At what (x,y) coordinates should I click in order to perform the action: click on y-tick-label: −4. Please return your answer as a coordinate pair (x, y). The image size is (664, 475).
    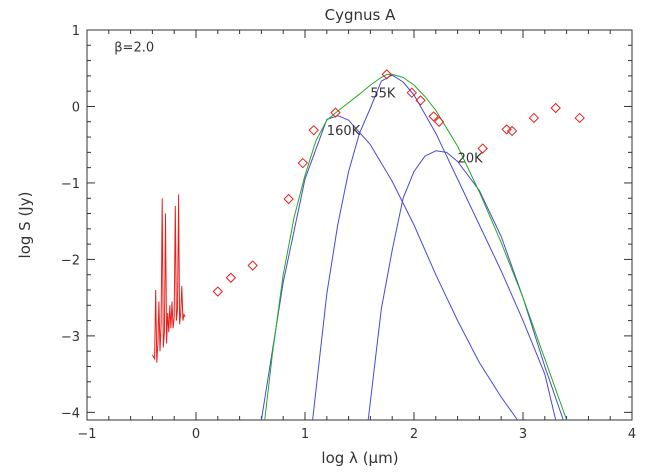
    Looking at the image, I should click on (70, 413).